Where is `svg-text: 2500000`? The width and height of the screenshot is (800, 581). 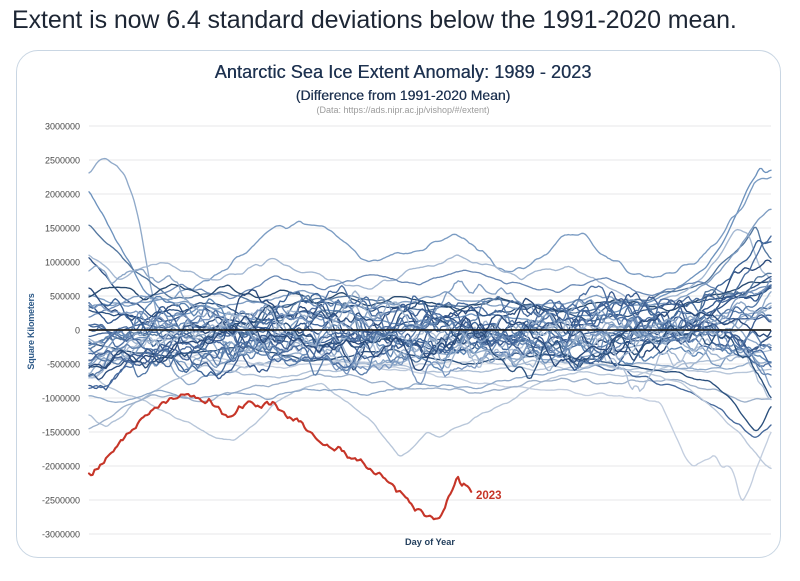
svg-text: 2500000 is located at coordinates (62, 161).